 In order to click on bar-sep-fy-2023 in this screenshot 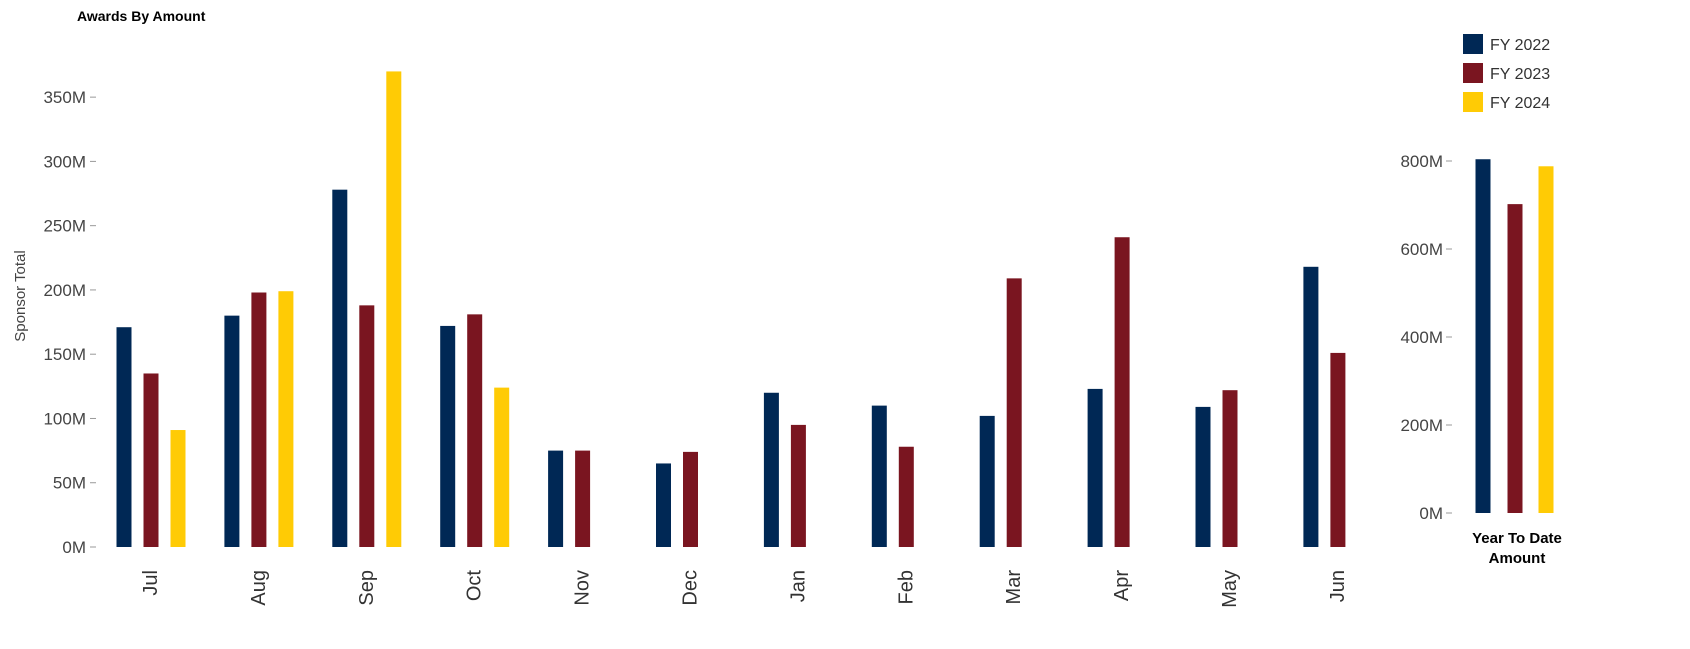, I will do `click(367, 426)`.